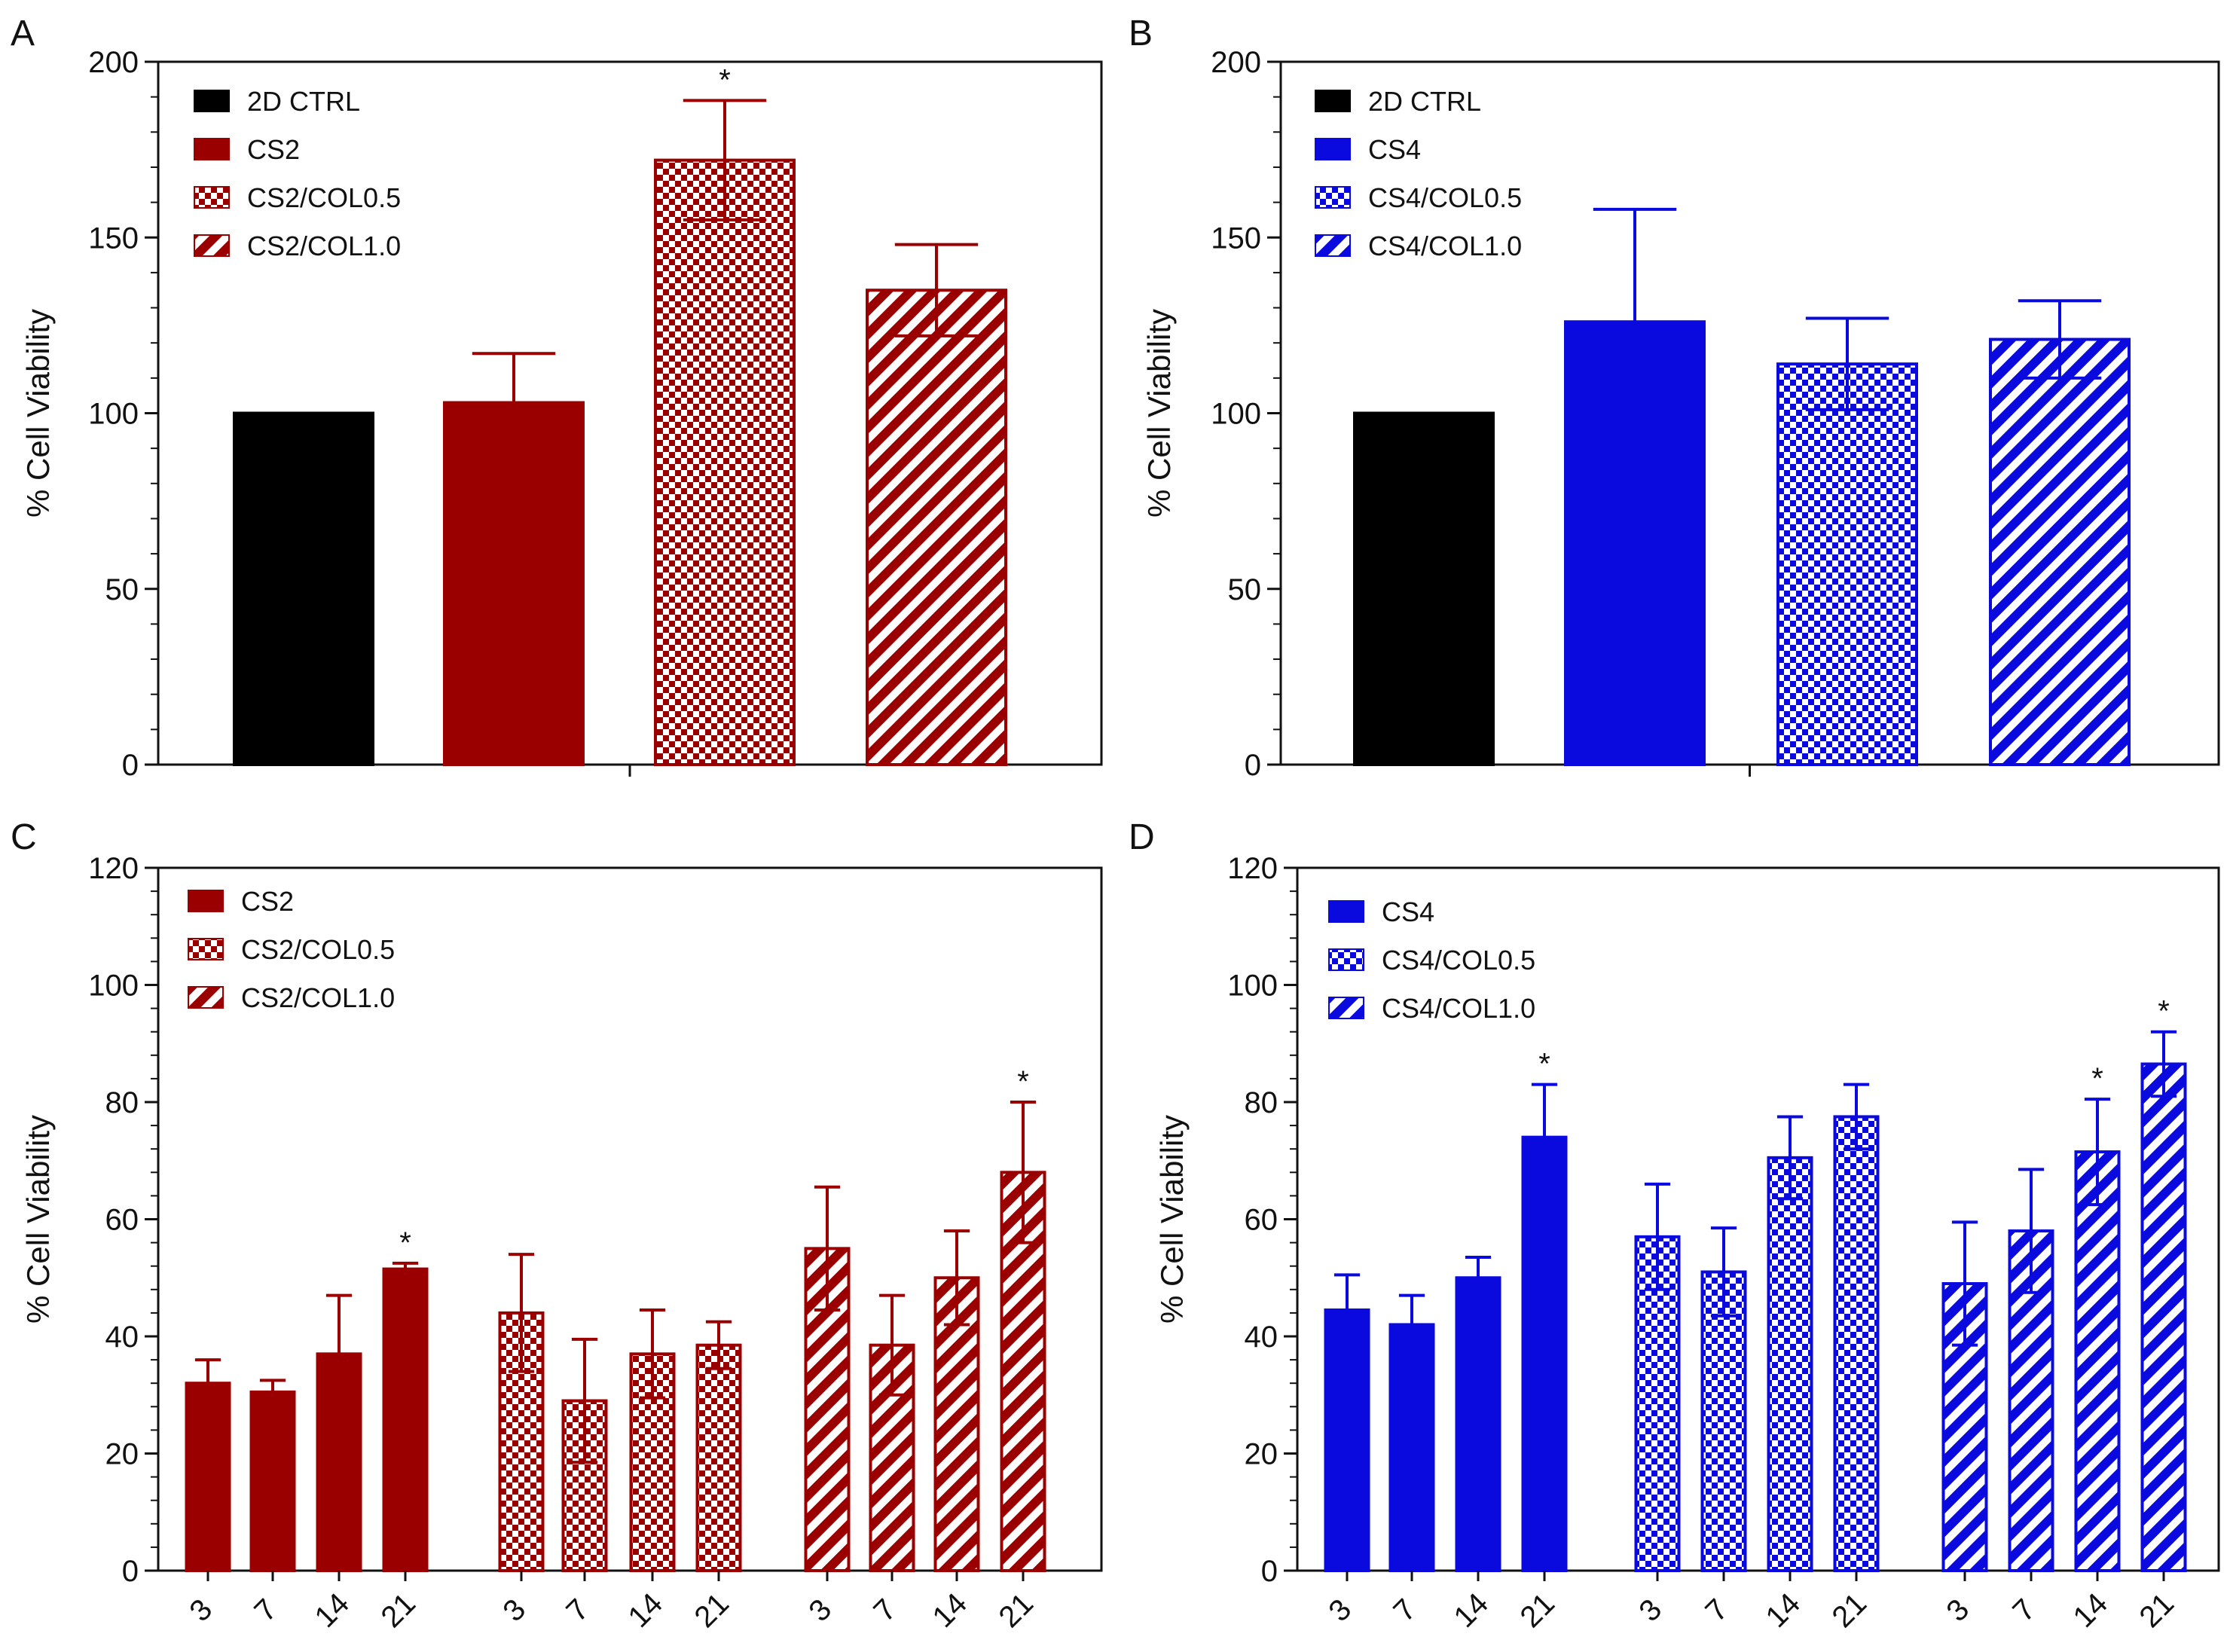 The image size is (2230, 1652). What do you see at coordinates (1459, 1008) in the screenshot?
I see `legend-label-3: CS4/COL1.0` at bounding box center [1459, 1008].